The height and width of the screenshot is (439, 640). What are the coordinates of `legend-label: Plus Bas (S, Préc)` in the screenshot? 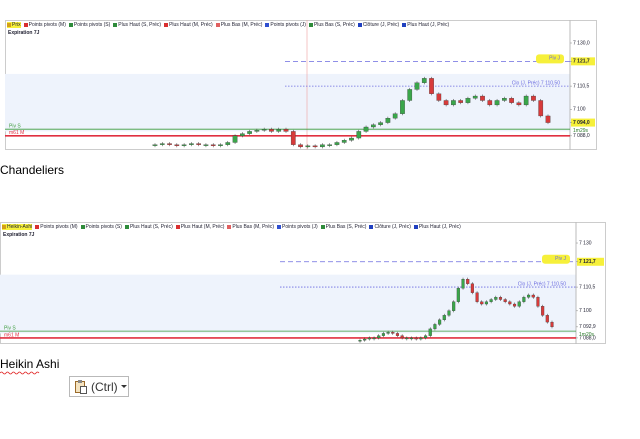 It's located at (346, 227).